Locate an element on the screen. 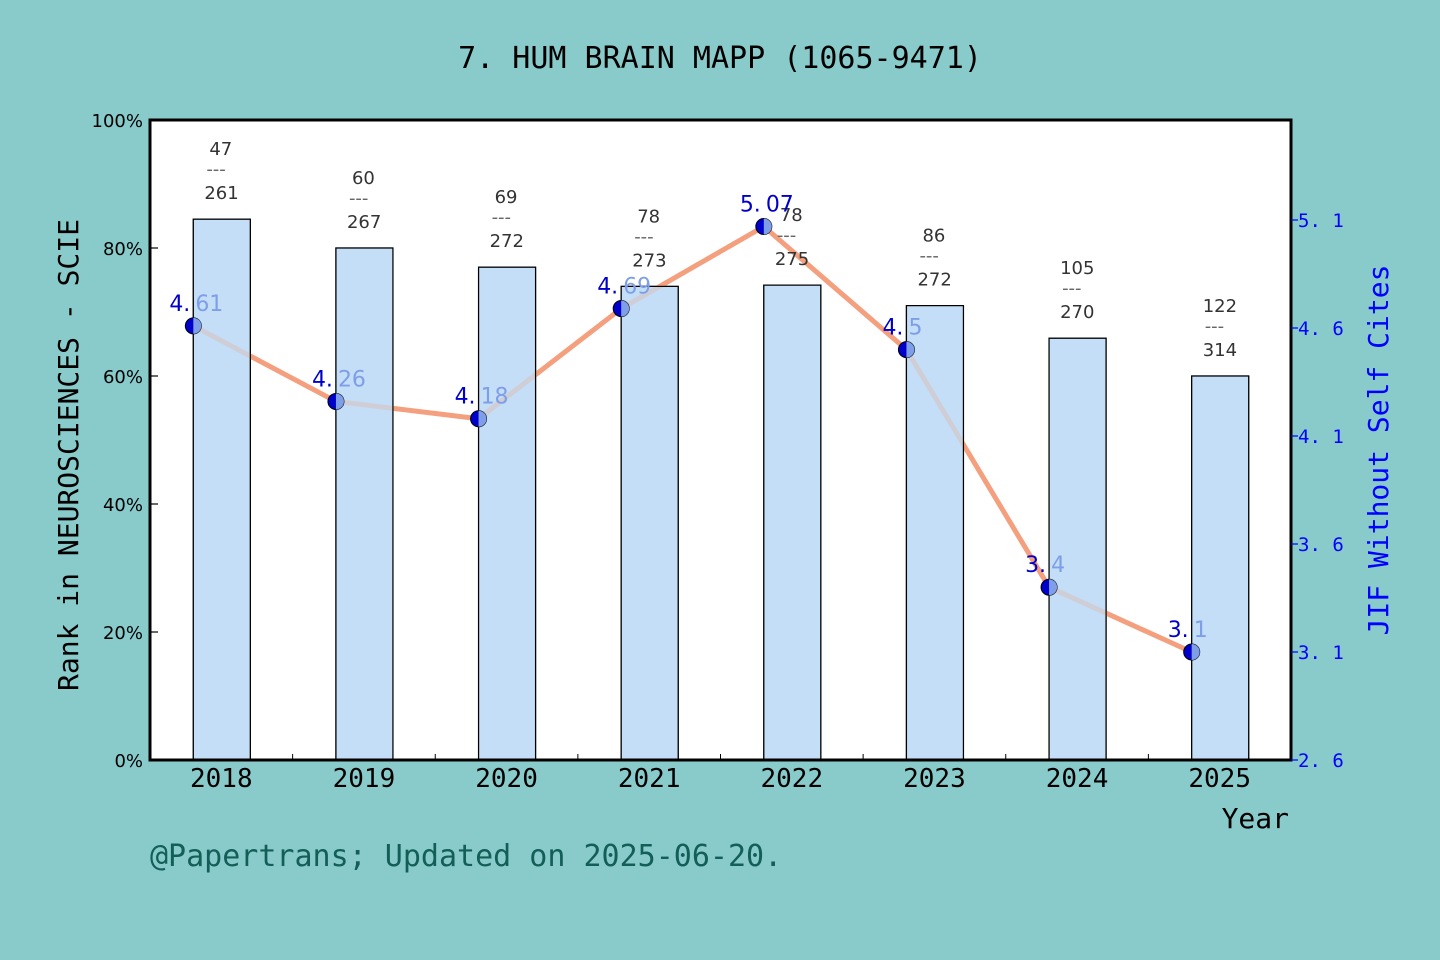 The height and width of the screenshot is (960, 1440). right-axis-ticks: 2. 6 3. 1 3. 6 4. 1 4. 6 5. 1 is located at coordinates (1317, 491).